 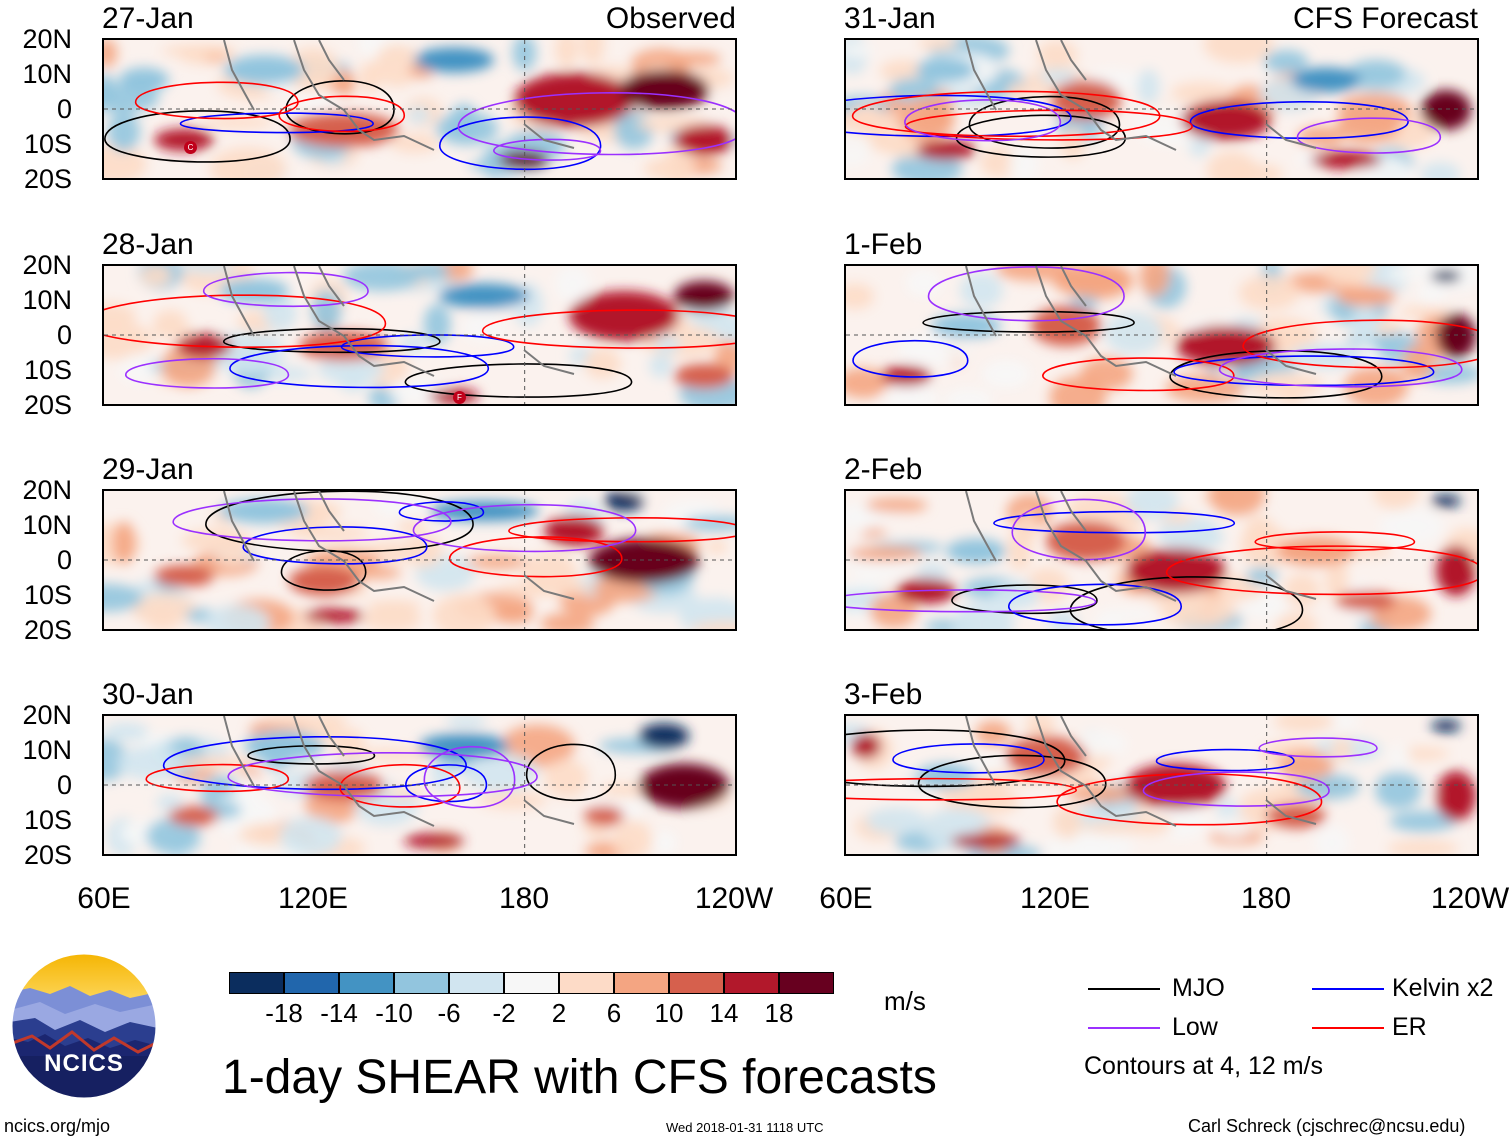 What do you see at coordinates (1348, 1028) in the screenshot?
I see `legend-line-er` at bounding box center [1348, 1028].